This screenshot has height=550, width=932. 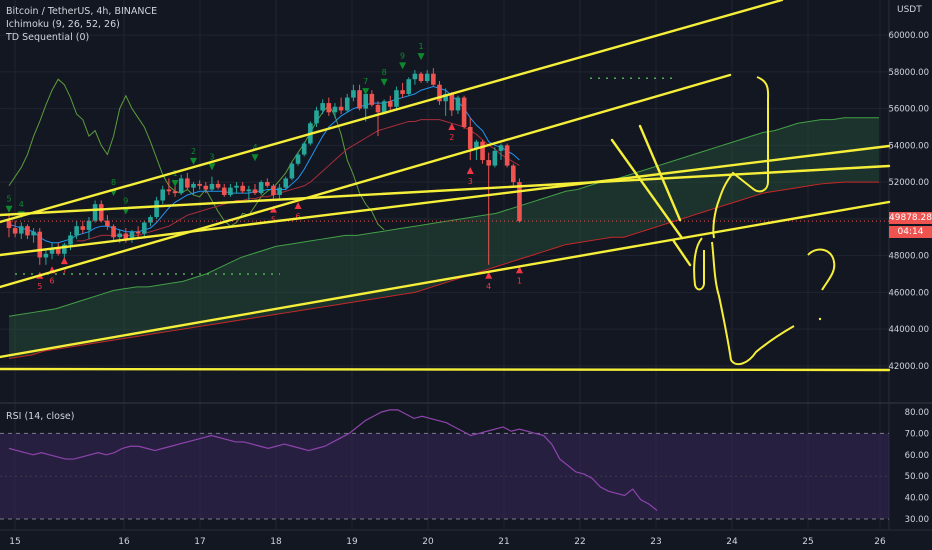 What do you see at coordinates (821, 269) in the screenshot?
I see `question-mark-curve` at bounding box center [821, 269].